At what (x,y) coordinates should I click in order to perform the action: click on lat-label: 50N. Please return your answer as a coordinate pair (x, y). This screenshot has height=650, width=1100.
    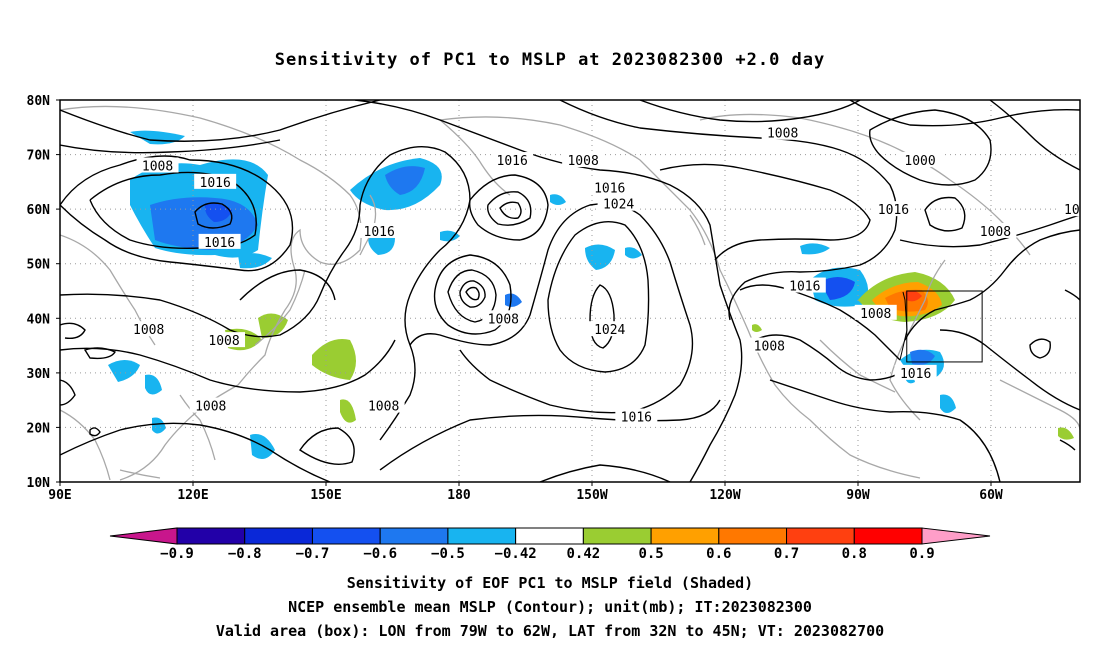
    Looking at the image, I should click on (39, 265).